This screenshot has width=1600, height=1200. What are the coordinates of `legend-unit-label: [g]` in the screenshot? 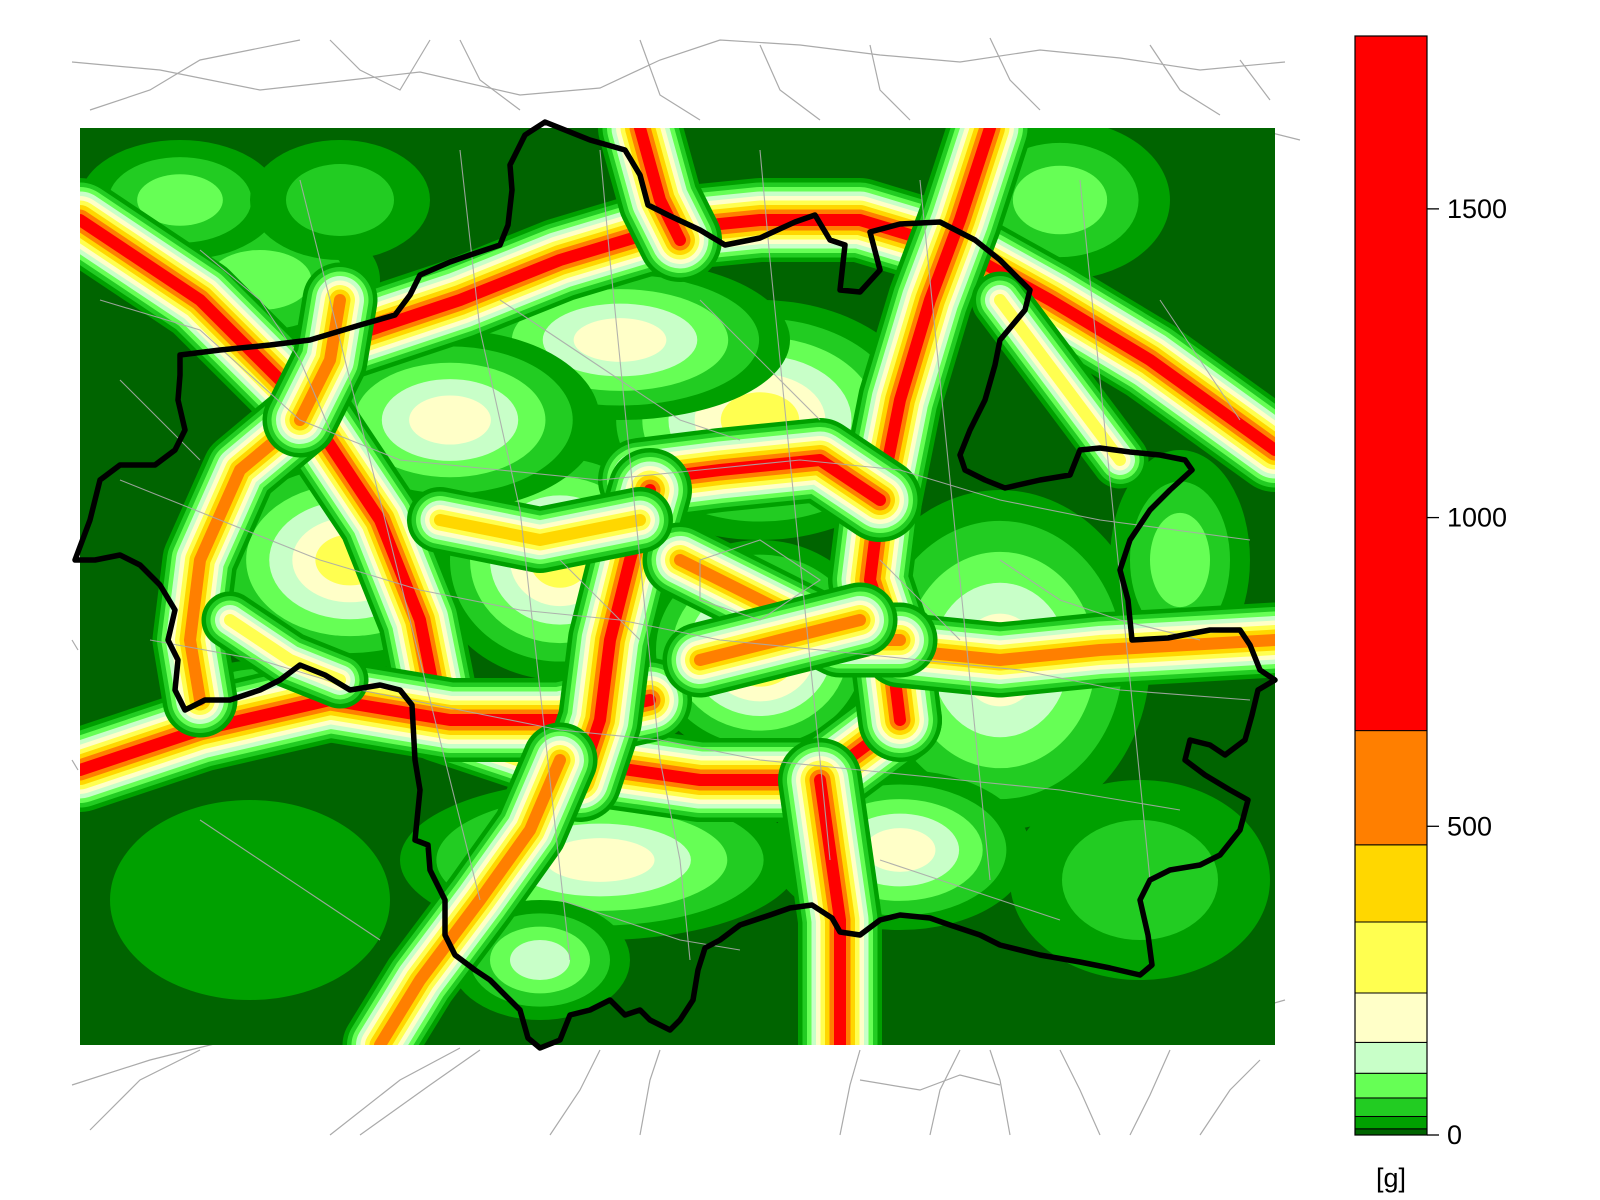 It's located at (1391, 1178).